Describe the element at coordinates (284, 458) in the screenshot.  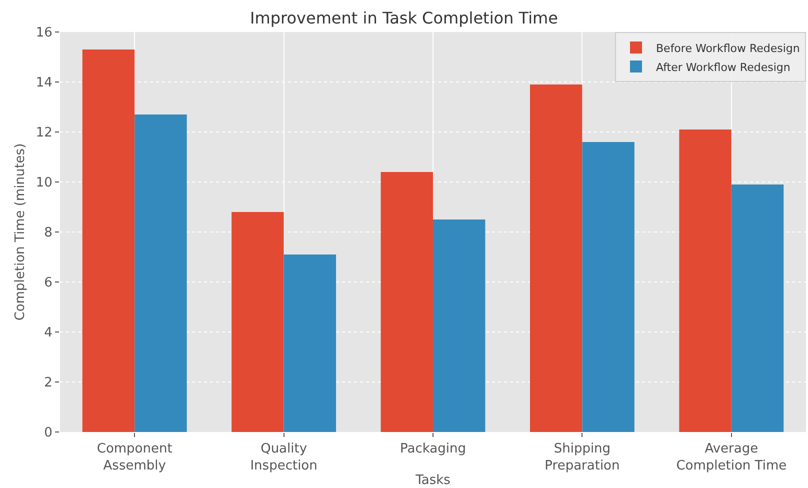
I see `x-tick-label: Quality Inspection` at that location.